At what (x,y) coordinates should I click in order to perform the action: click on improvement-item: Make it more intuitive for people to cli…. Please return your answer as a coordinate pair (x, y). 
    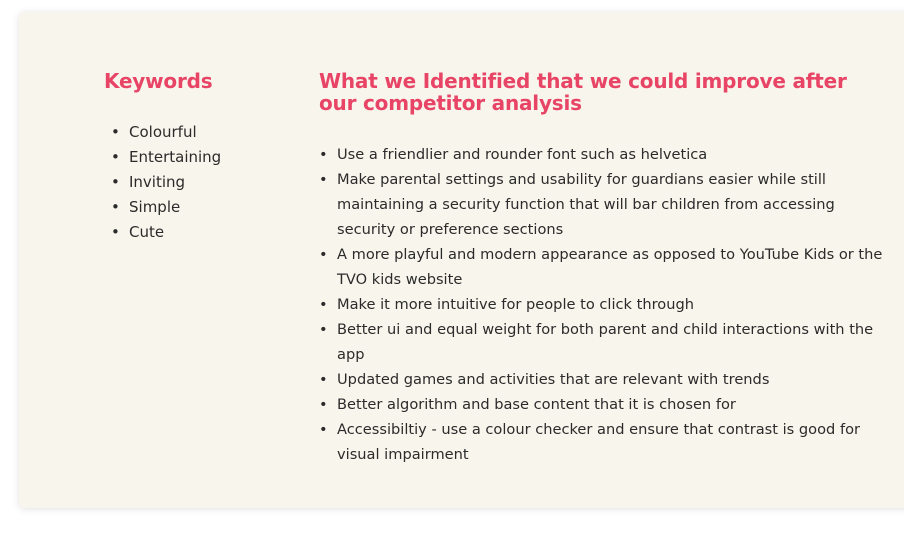
    Looking at the image, I should click on (604, 304).